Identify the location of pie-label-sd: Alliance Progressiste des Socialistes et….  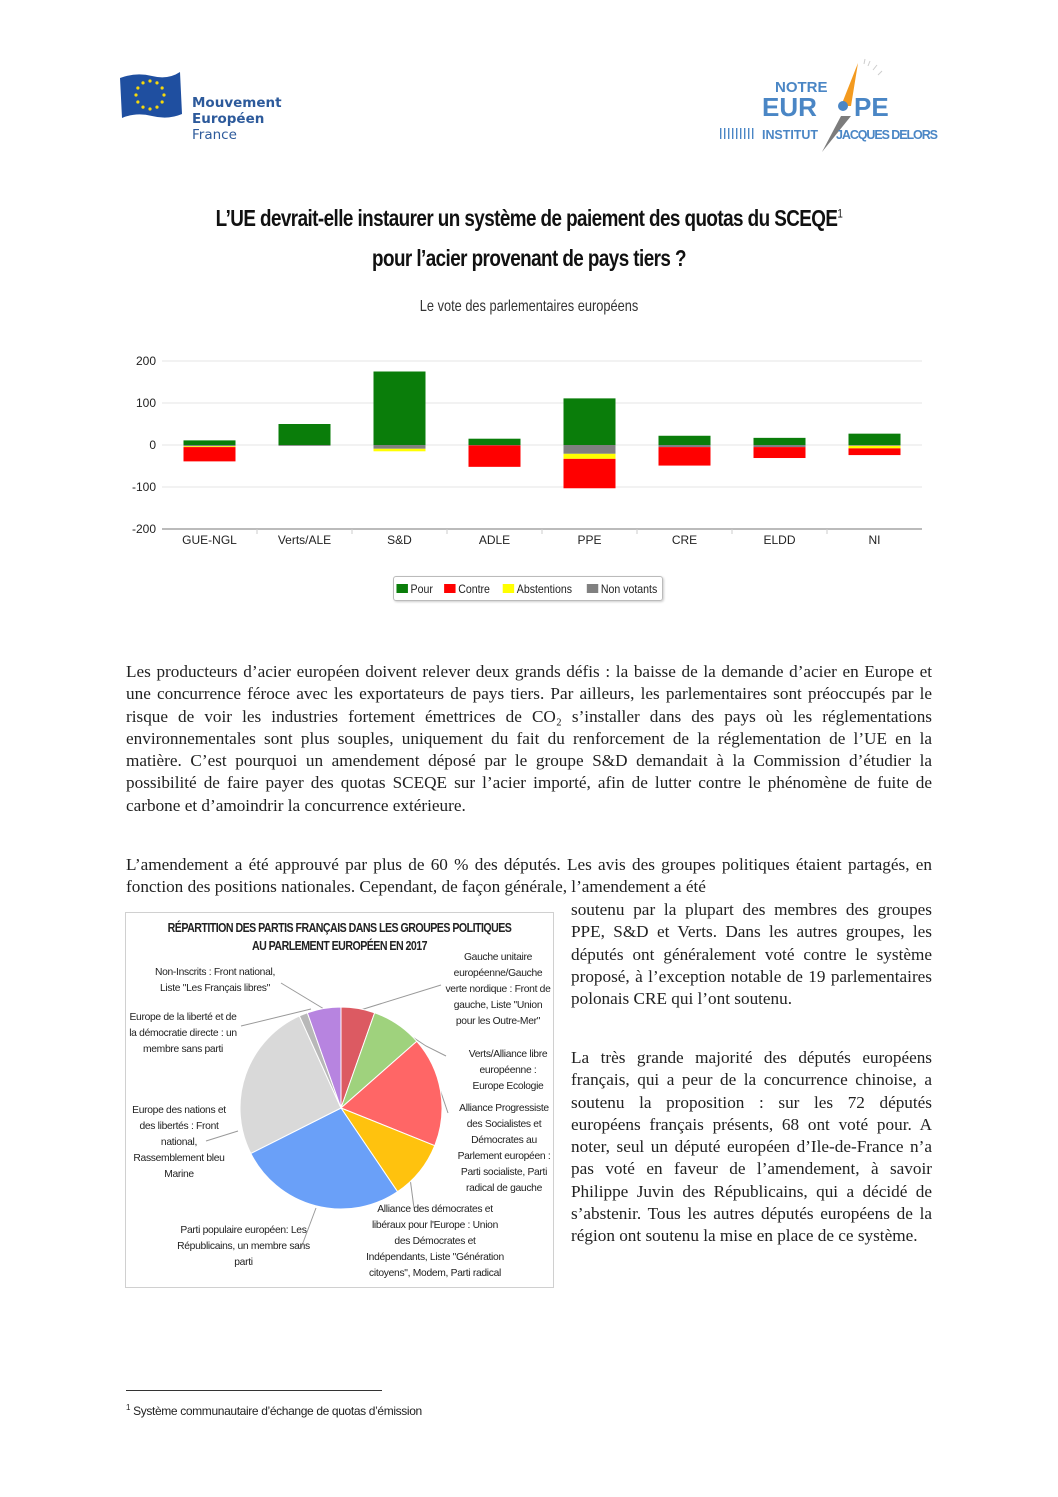
(504, 1148).